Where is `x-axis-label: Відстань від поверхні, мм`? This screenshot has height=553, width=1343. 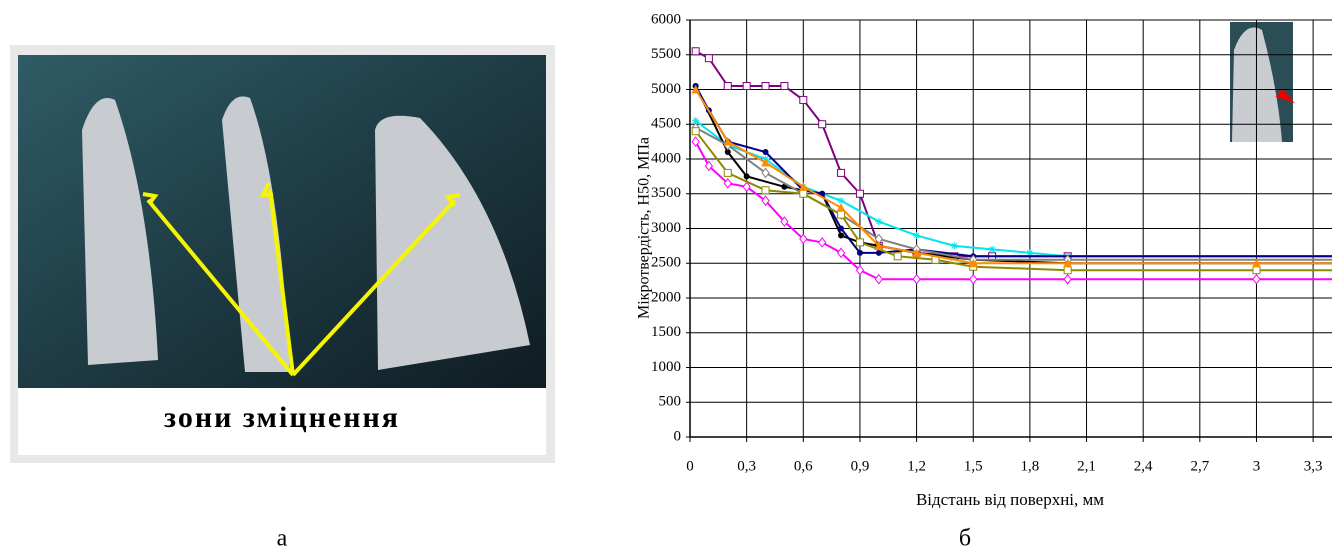 x-axis-label: Відстань від поверхні, мм is located at coordinates (1010, 499).